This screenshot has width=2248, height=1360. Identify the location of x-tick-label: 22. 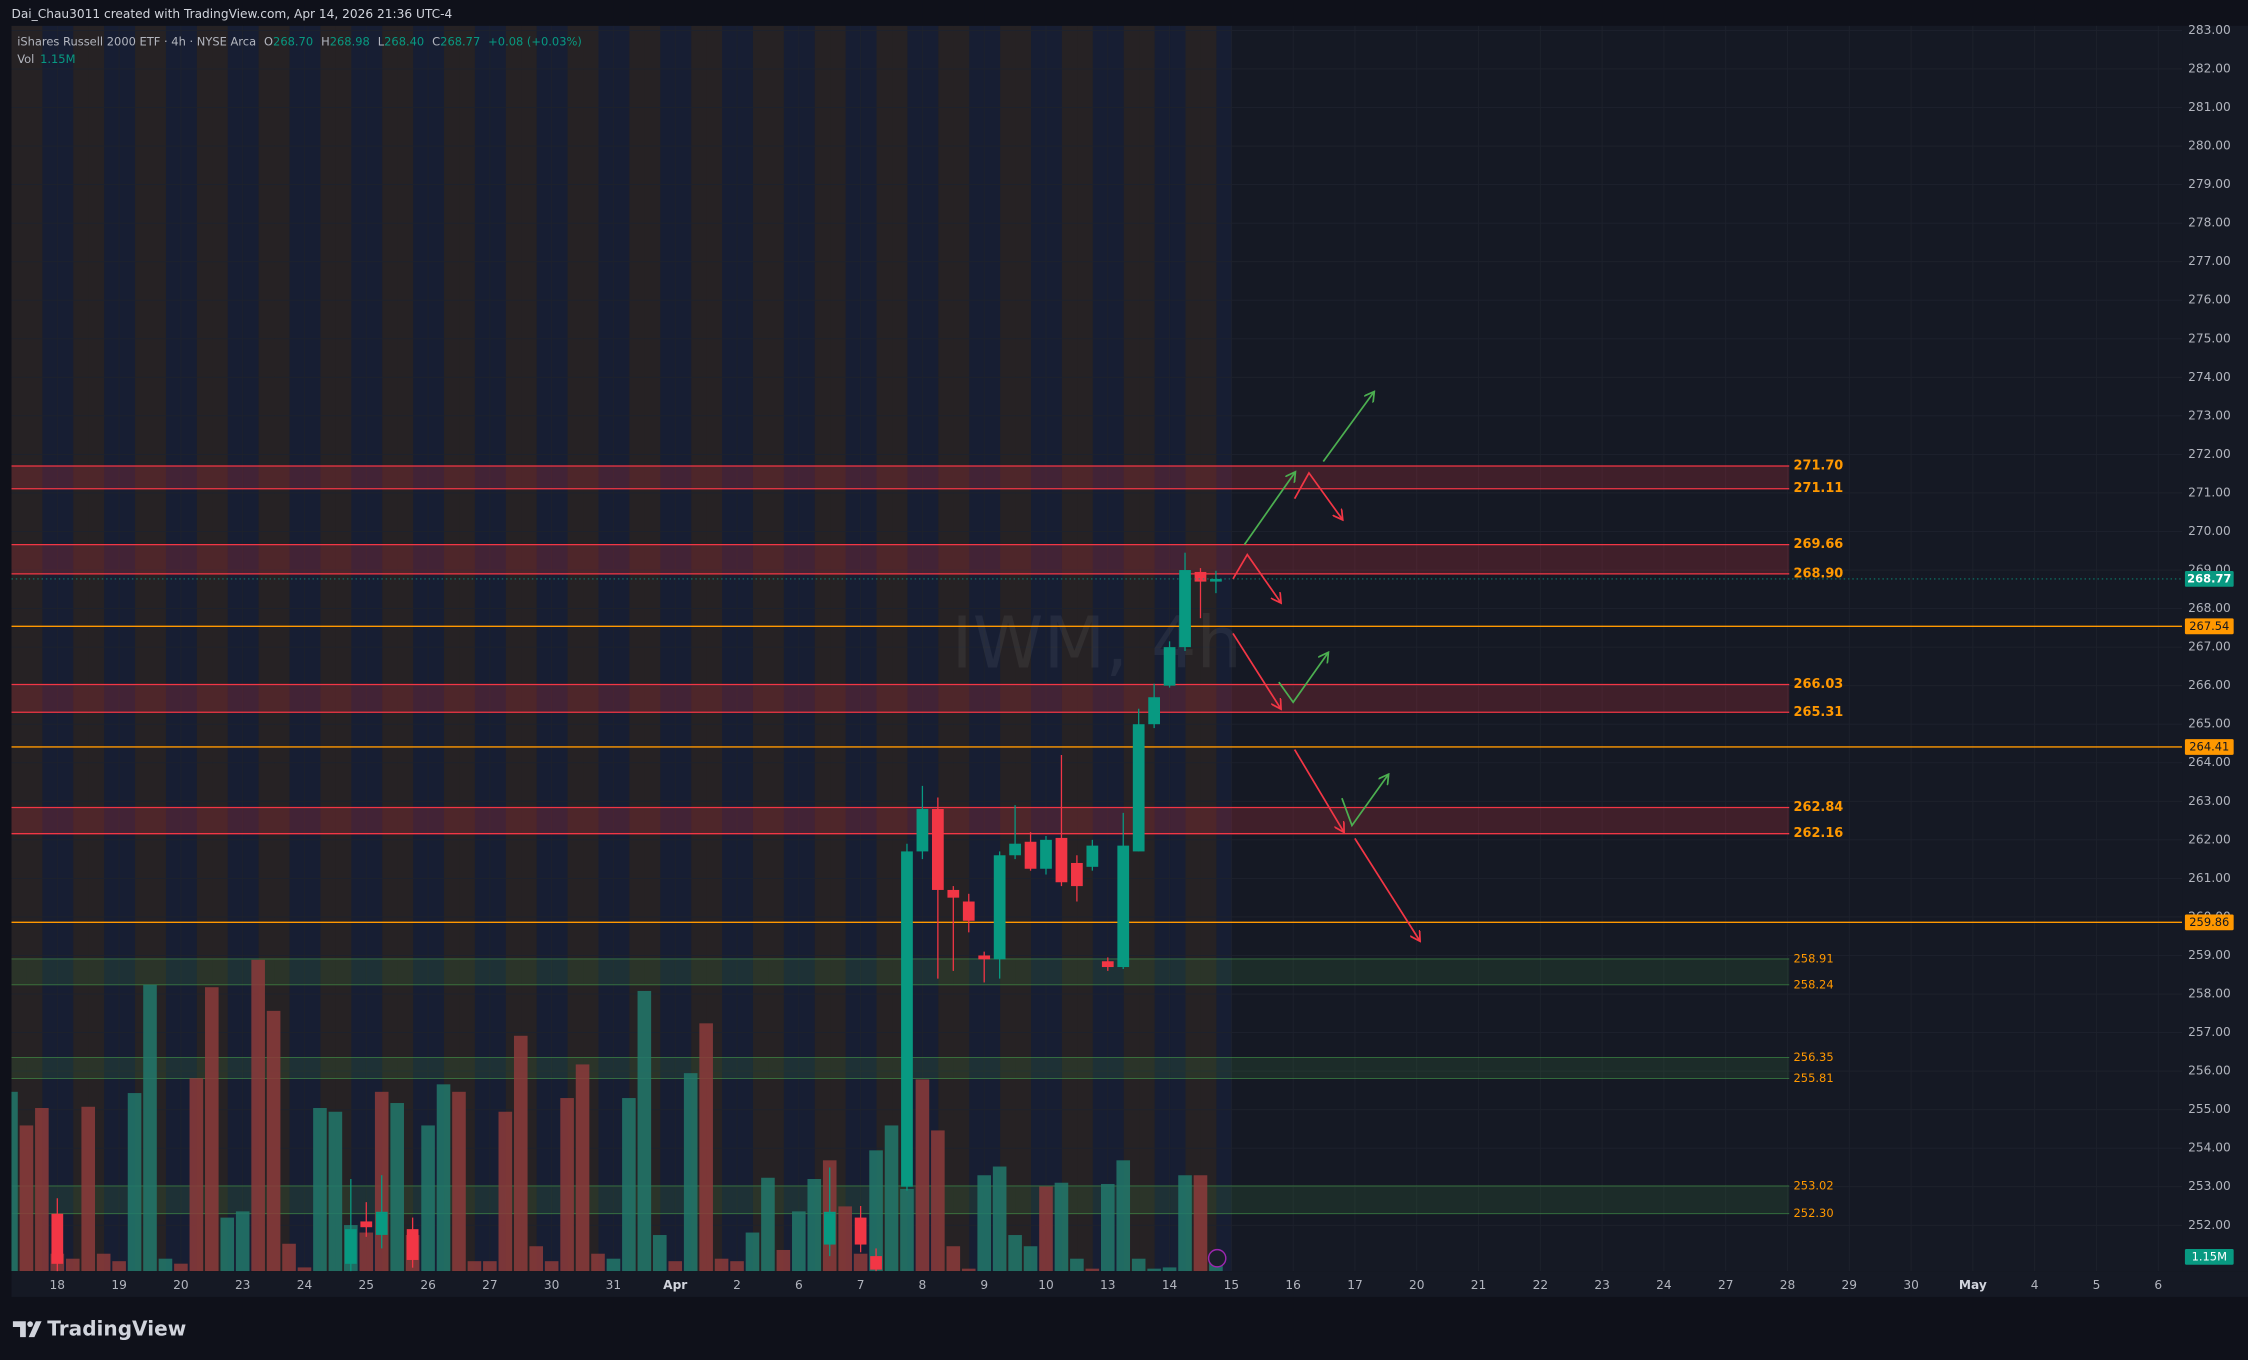
(1541, 1285).